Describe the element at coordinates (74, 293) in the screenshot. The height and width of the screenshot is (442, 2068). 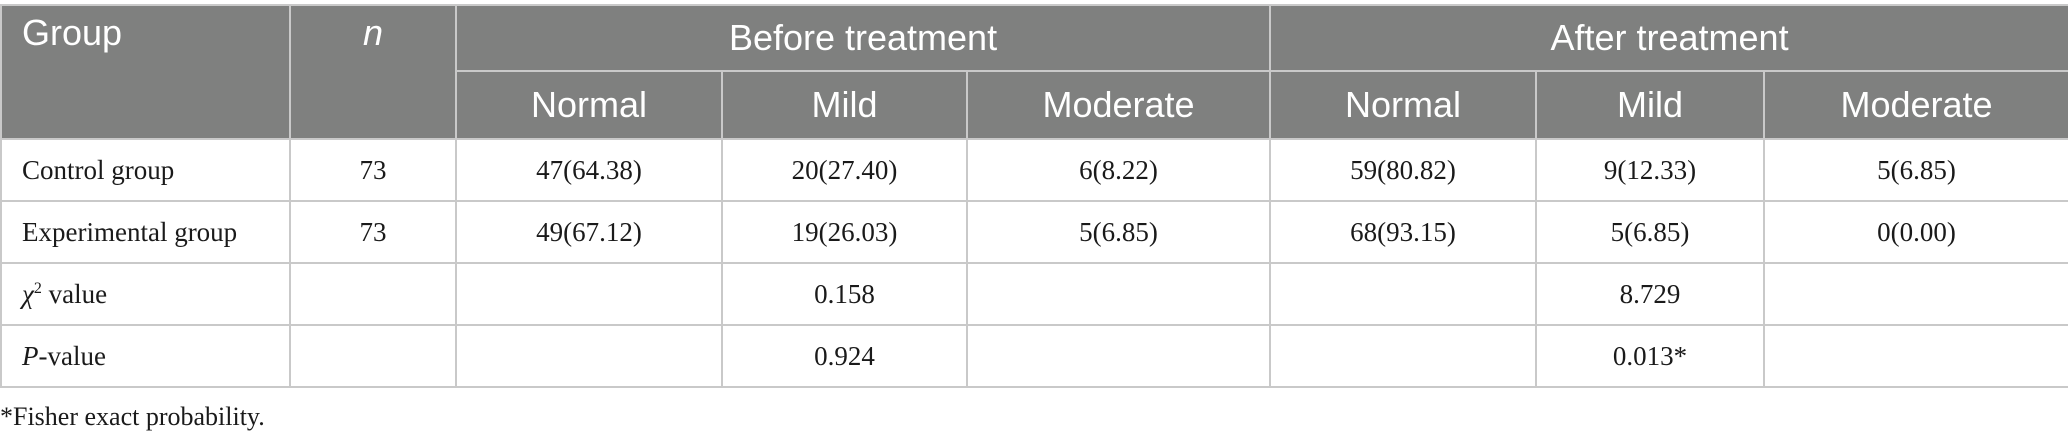
I see `chi-label-text: value` at that location.